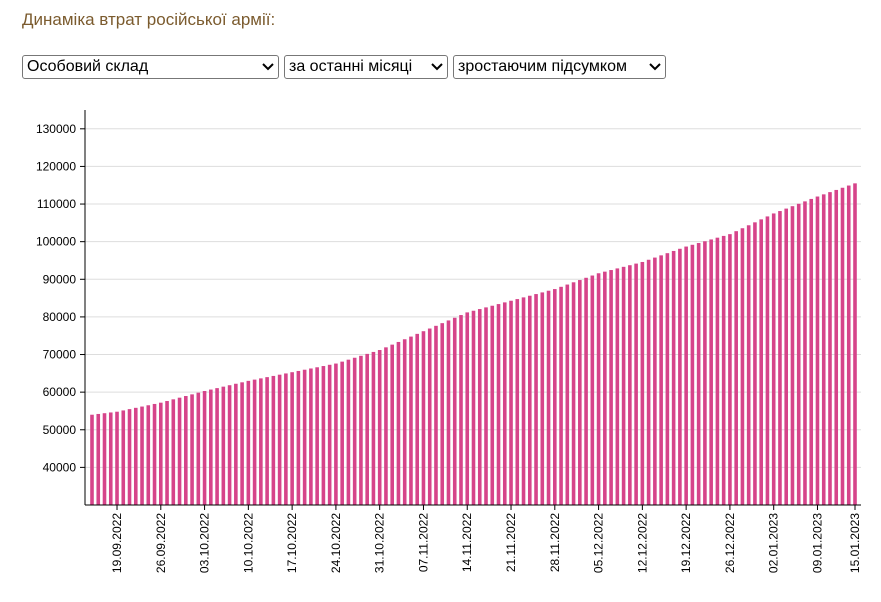 Image resolution: width=881 pixels, height=602 pixels. What do you see at coordinates (511, 542) in the screenshot?
I see `x-tick-label: 21.11.2022` at bounding box center [511, 542].